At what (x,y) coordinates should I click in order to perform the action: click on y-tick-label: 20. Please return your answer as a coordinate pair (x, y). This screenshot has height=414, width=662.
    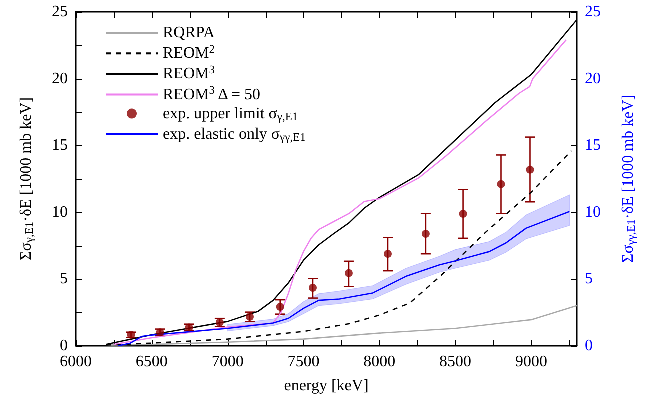
    Looking at the image, I should click on (60, 79).